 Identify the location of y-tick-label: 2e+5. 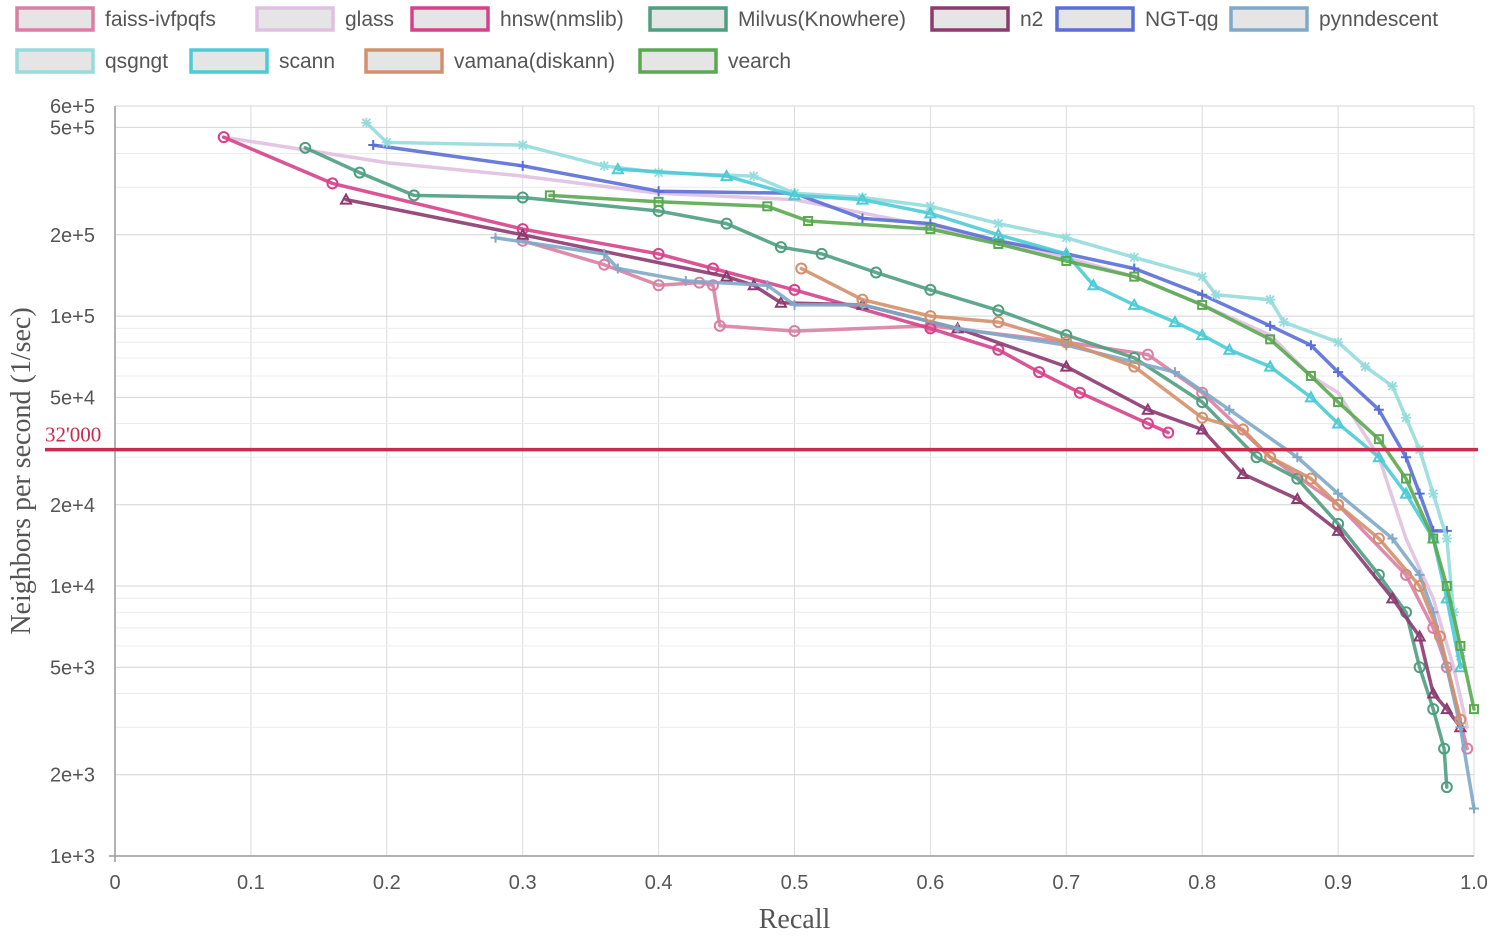
(72, 236).